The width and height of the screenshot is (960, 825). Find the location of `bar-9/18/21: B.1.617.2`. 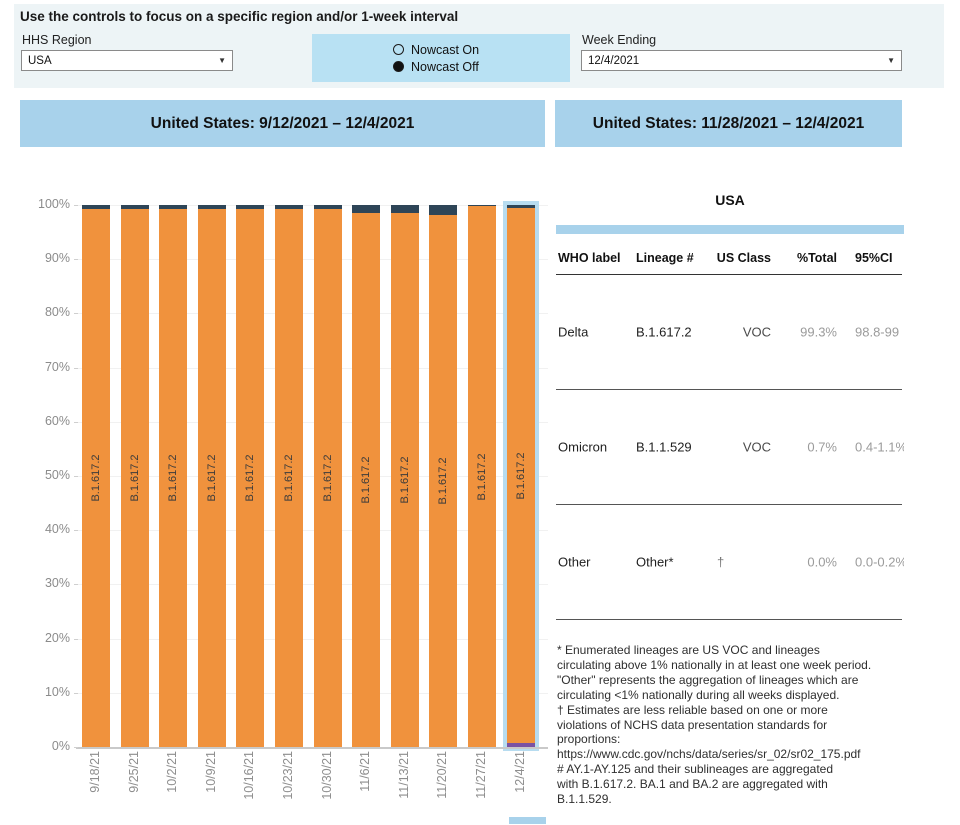

bar-9/18/21: B.1.617.2 is located at coordinates (96, 476).